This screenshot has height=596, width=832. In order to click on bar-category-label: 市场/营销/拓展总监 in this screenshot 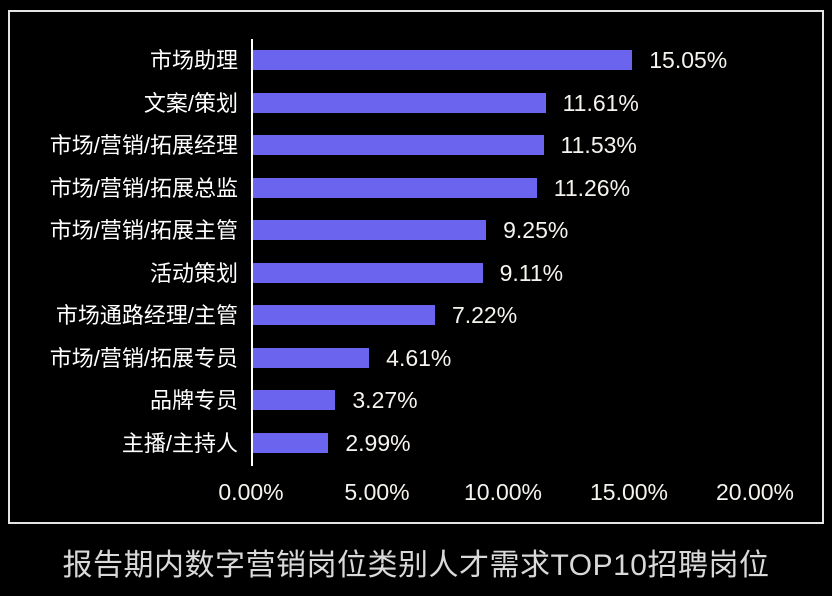, I will do `click(143, 188)`.